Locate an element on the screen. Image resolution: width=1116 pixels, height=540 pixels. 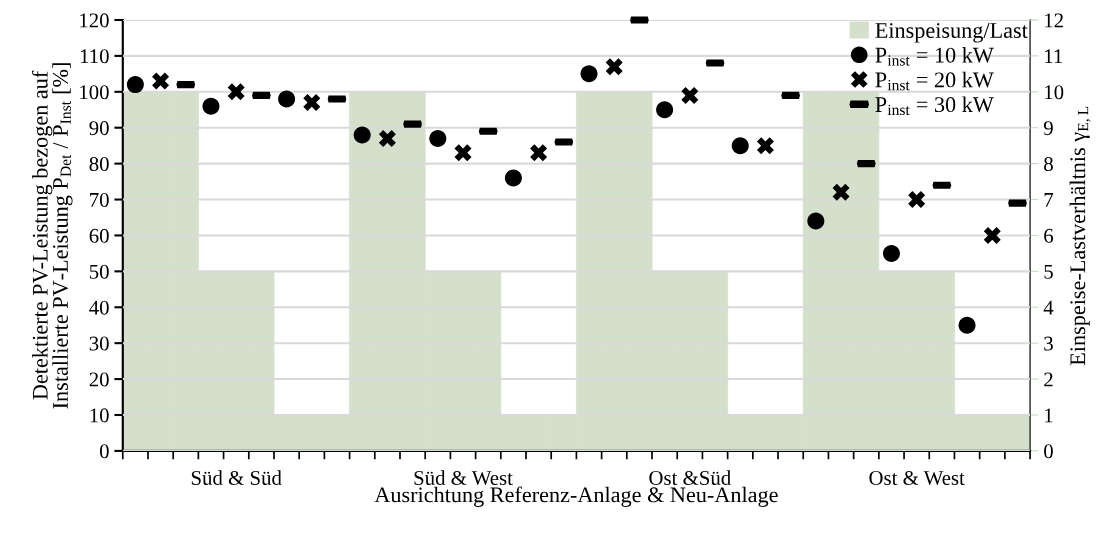
legend-label: P$_{inst}$ = 20 kW is located at coordinates (934, 81).